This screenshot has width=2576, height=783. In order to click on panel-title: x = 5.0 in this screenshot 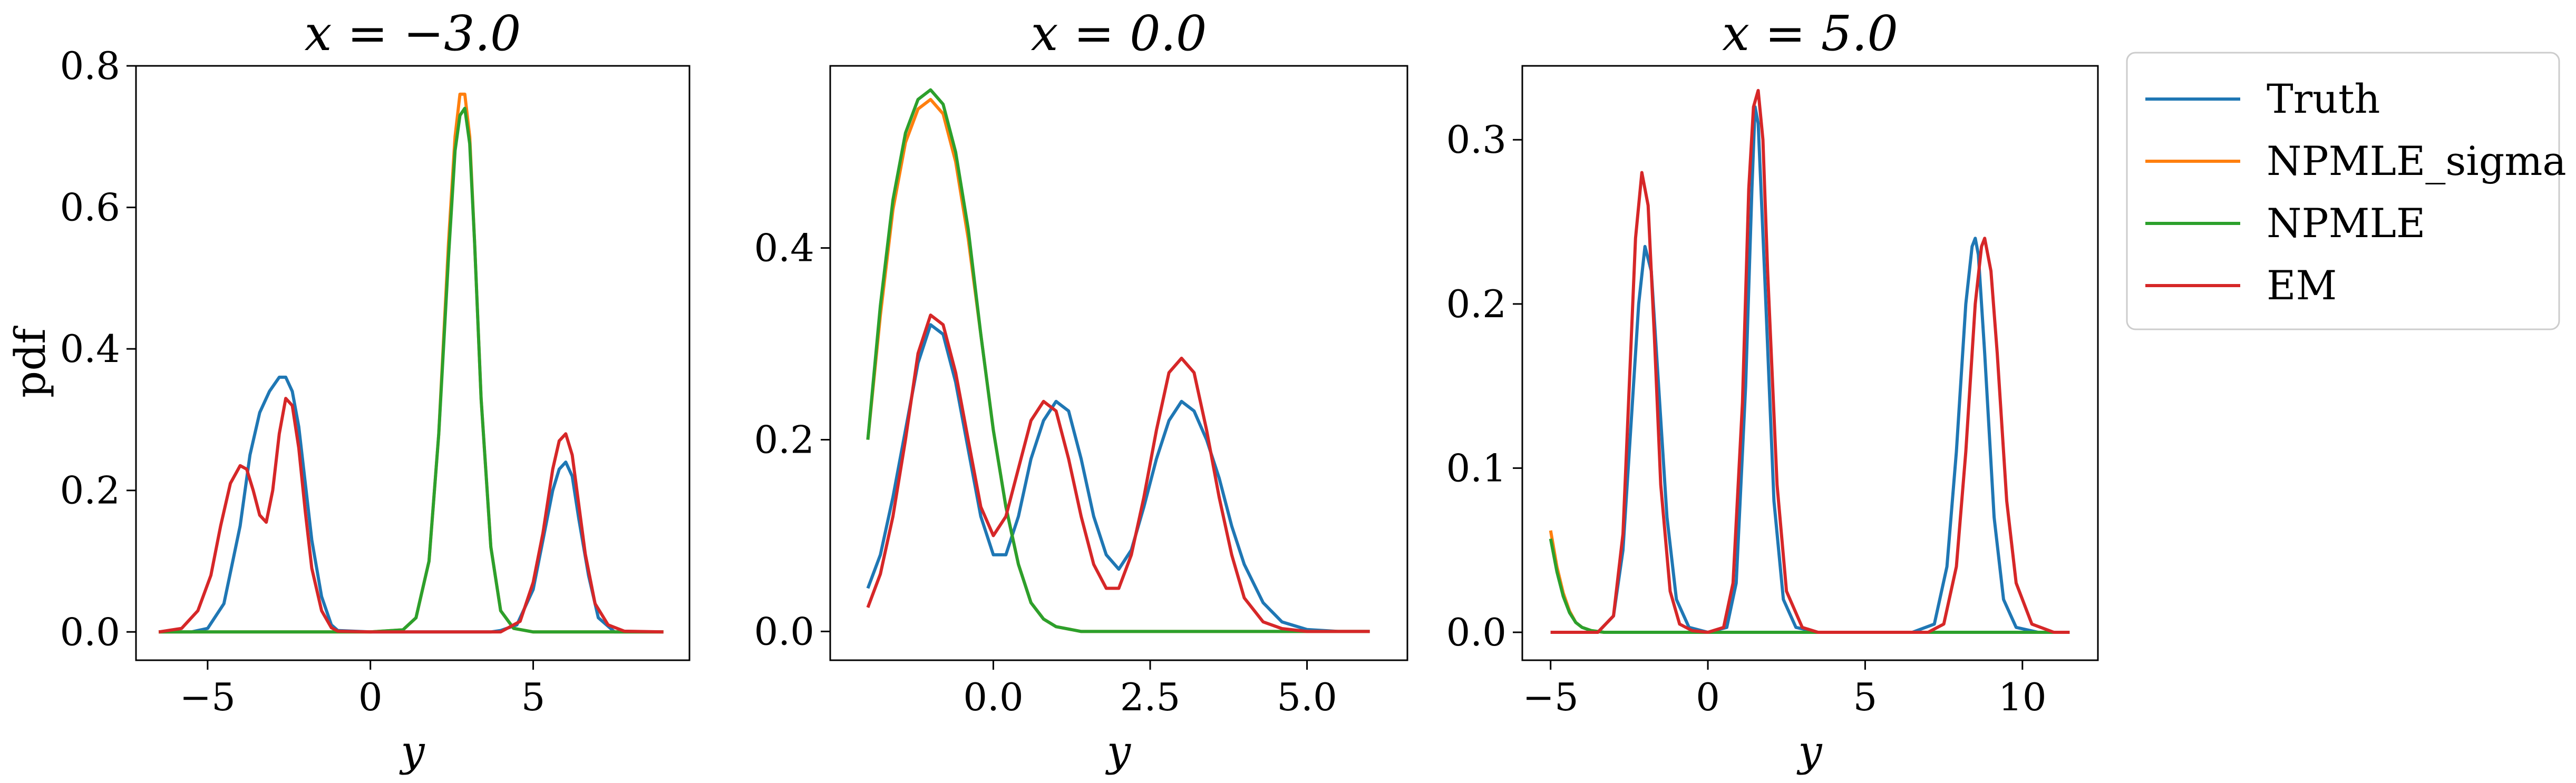, I will do `click(1810, 33)`.